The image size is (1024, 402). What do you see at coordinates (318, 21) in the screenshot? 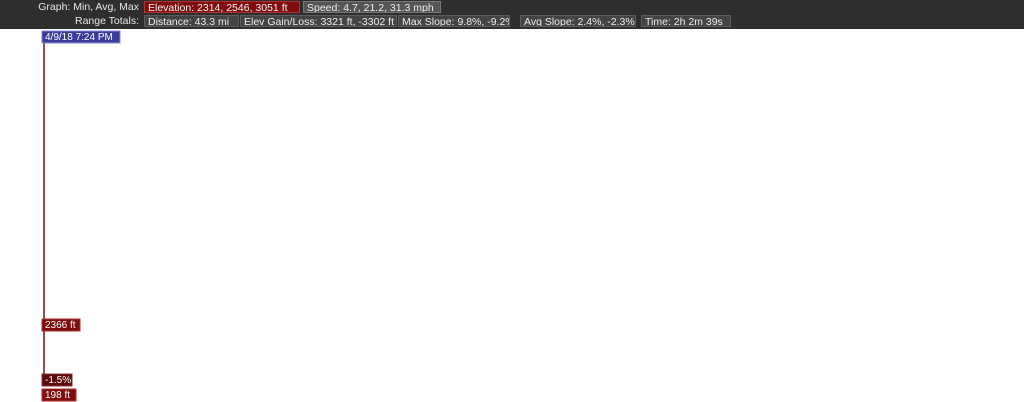
I see `gain-loss-stat: Elev Gain/Loss: 3321 ft, -3302 ft` at bounding box center [318, 21].